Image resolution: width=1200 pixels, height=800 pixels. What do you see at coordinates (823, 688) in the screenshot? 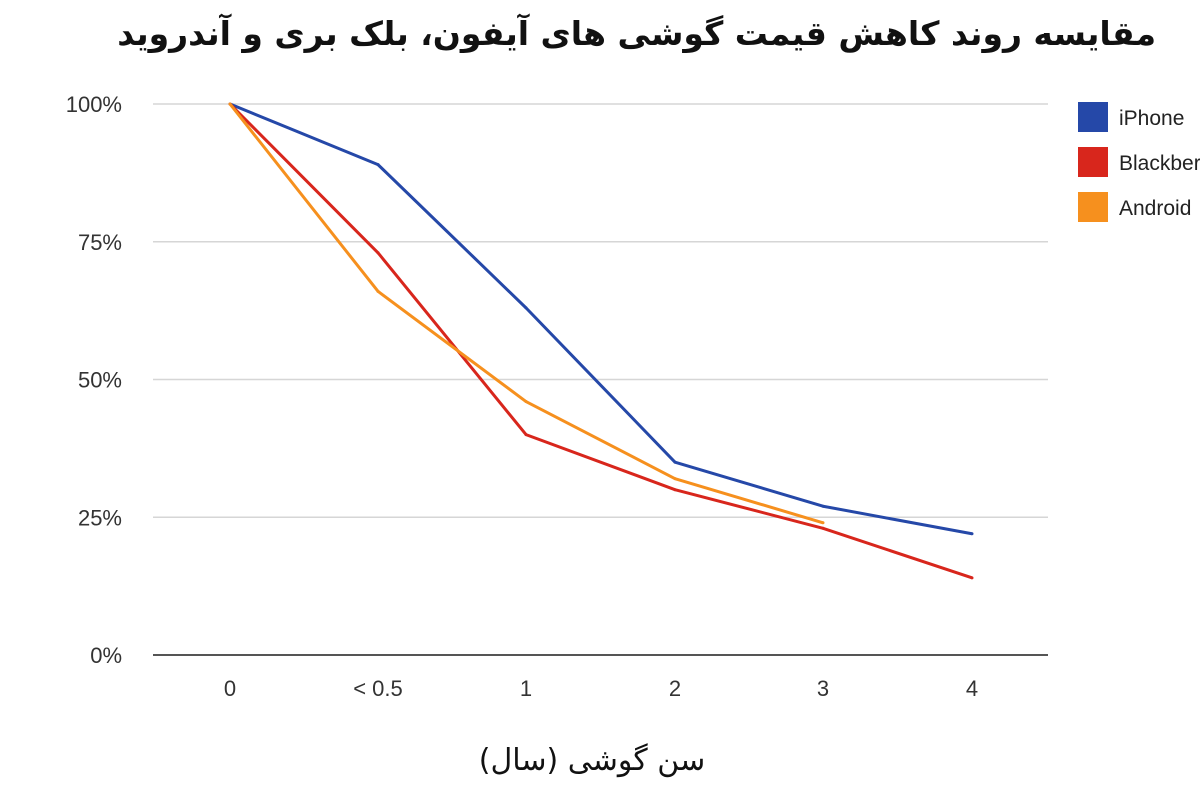
I see `x-tick-label: 3` at bounding box center [823, 688].